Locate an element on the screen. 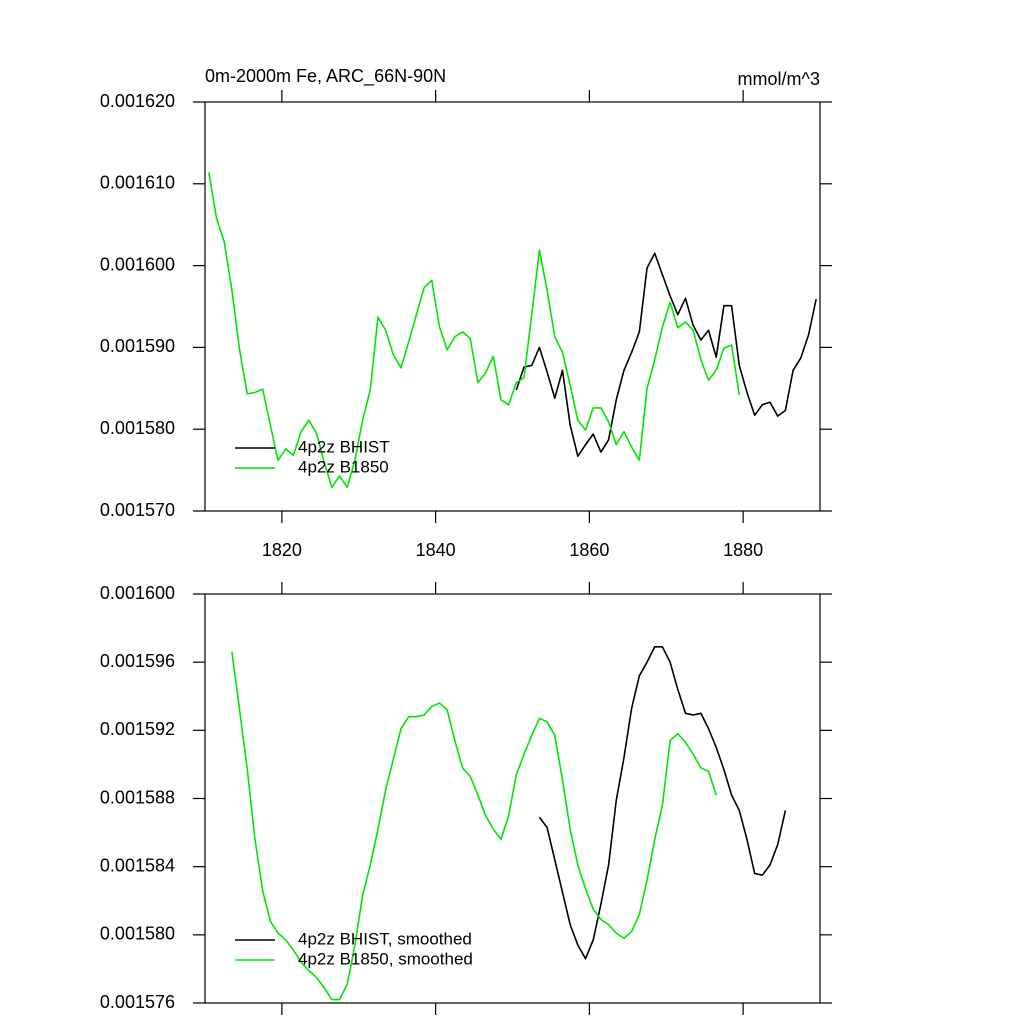 This screenshot has height=1029, width=1024. chart-title: 0m-2000m Fe, ARC_66N-90N is located at coordinates (325, 76).